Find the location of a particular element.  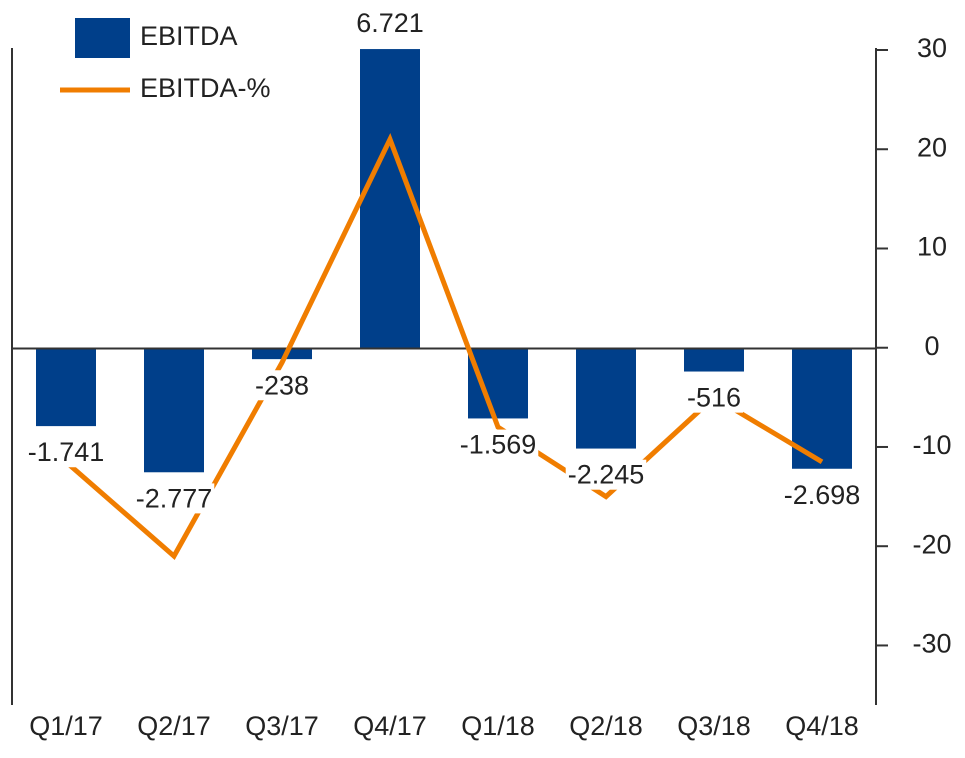

x-tick-label: Q2/18 is located at coordinates (606, 726).